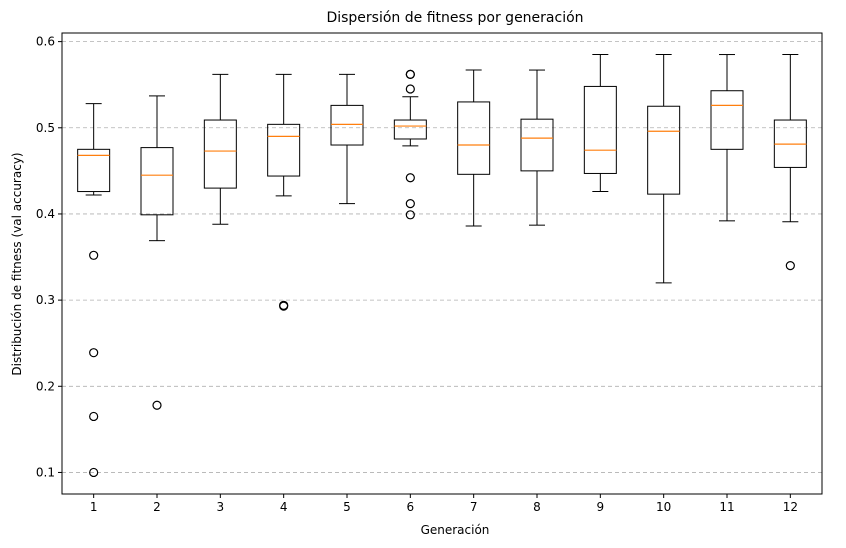 Image resolution: width=846 pixels, height=548 pixels. What do you see at coordinates (663, 507) in the screenshot?
I see `x-tick-label: 10` at bounding box center [663, 507].